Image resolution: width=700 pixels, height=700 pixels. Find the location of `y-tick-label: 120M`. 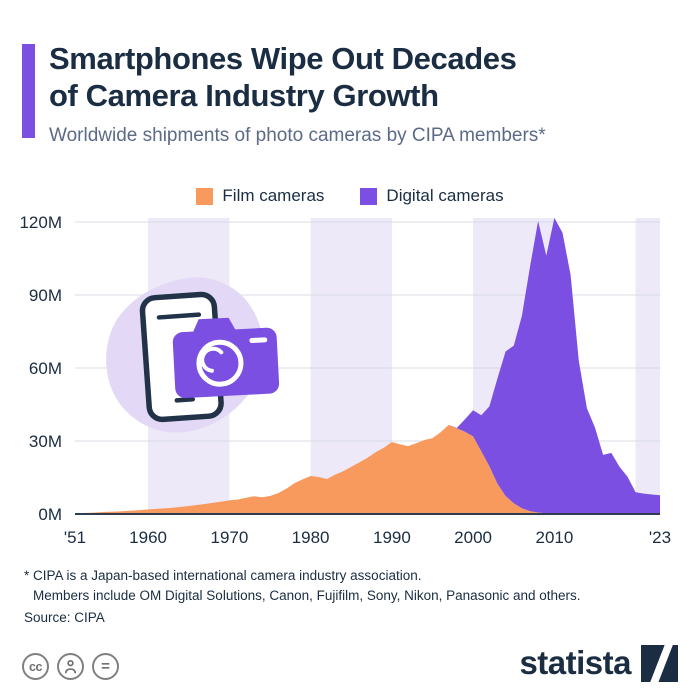

y-tick-label: 120M is located at coordinates (40, 222).